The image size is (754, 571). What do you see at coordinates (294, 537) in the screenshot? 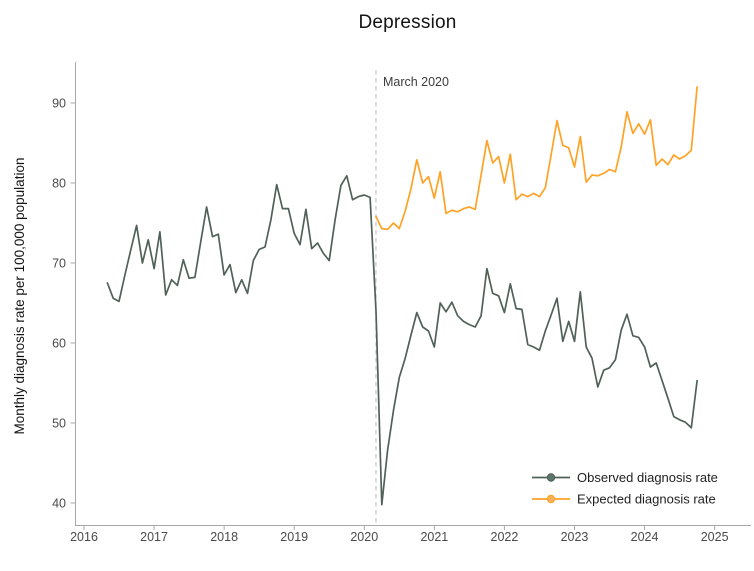
I see `x-tick-label: 2019` at bounding box center [294, 537].